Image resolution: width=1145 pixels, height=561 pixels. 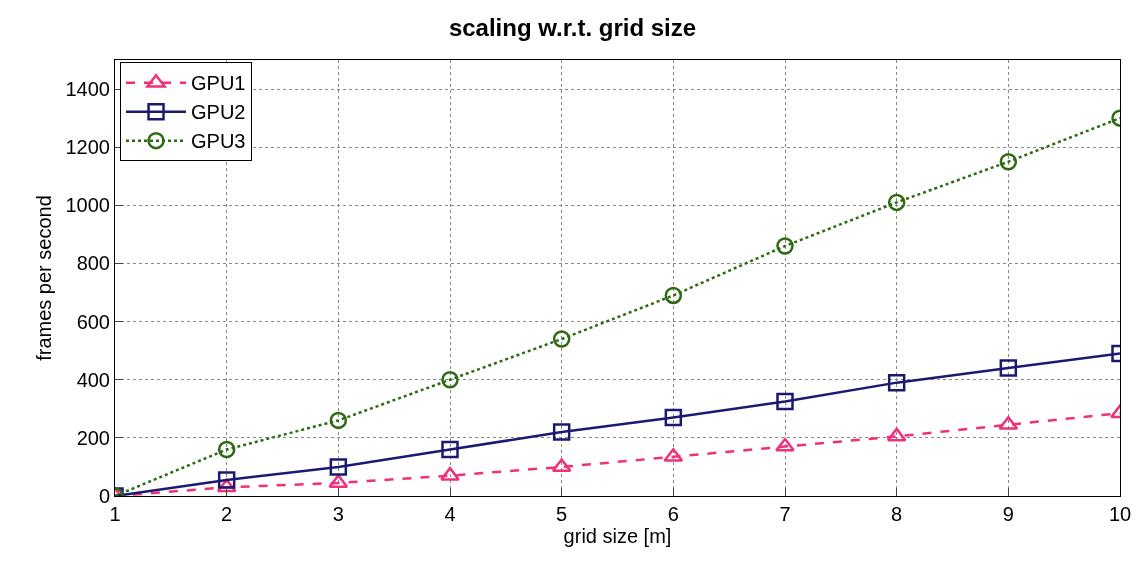 What do you see at coordinates (93, 263) in the screenshot?
I see `y-tick-label: 800` at bounding box center [93, 263].